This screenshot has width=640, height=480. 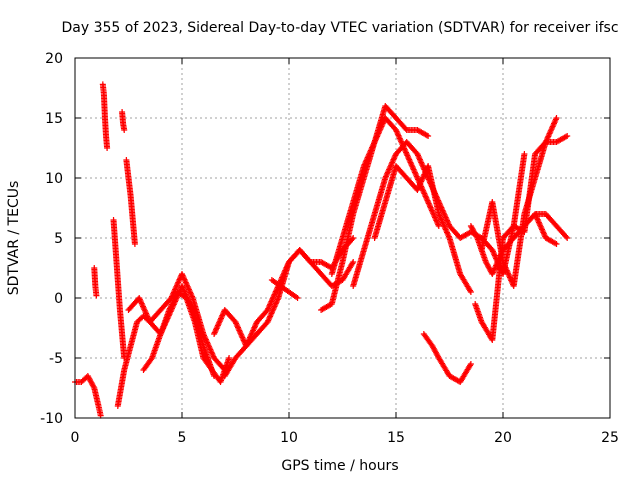 What do you see at coordinates (182, 438) in the screenshot?
I see `x-tick-label: 5` at bounding box center [182, 438].